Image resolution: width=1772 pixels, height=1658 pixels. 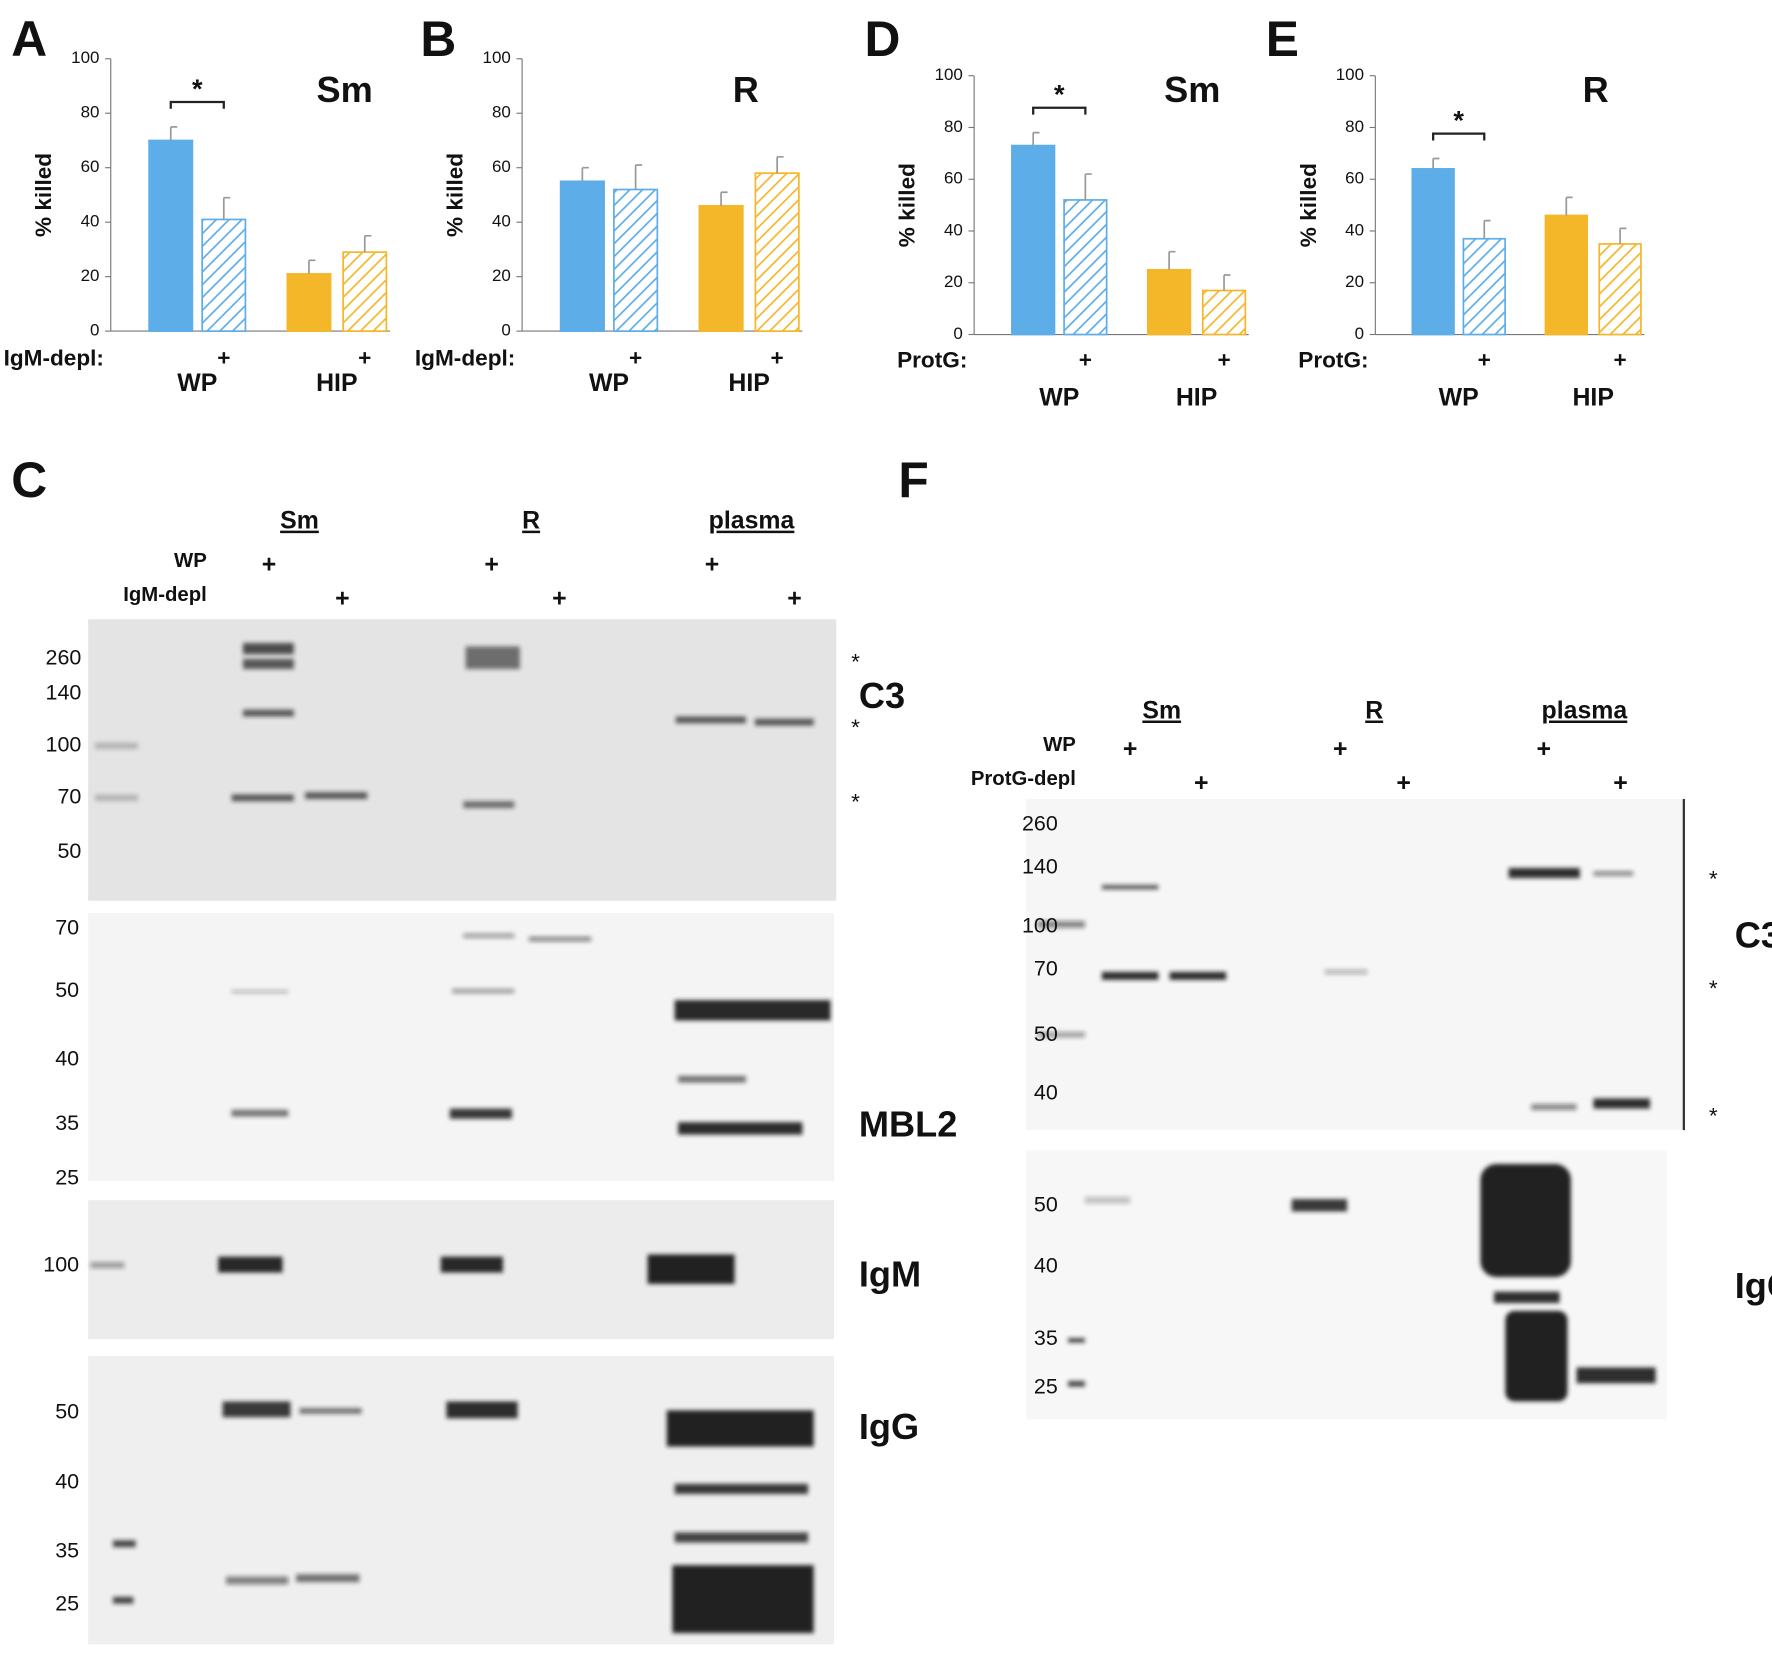 What do you see at coordinates (752, 521) in the screenshot?
I see `lane-group-label: plasma` at bounding box center [752, 521].